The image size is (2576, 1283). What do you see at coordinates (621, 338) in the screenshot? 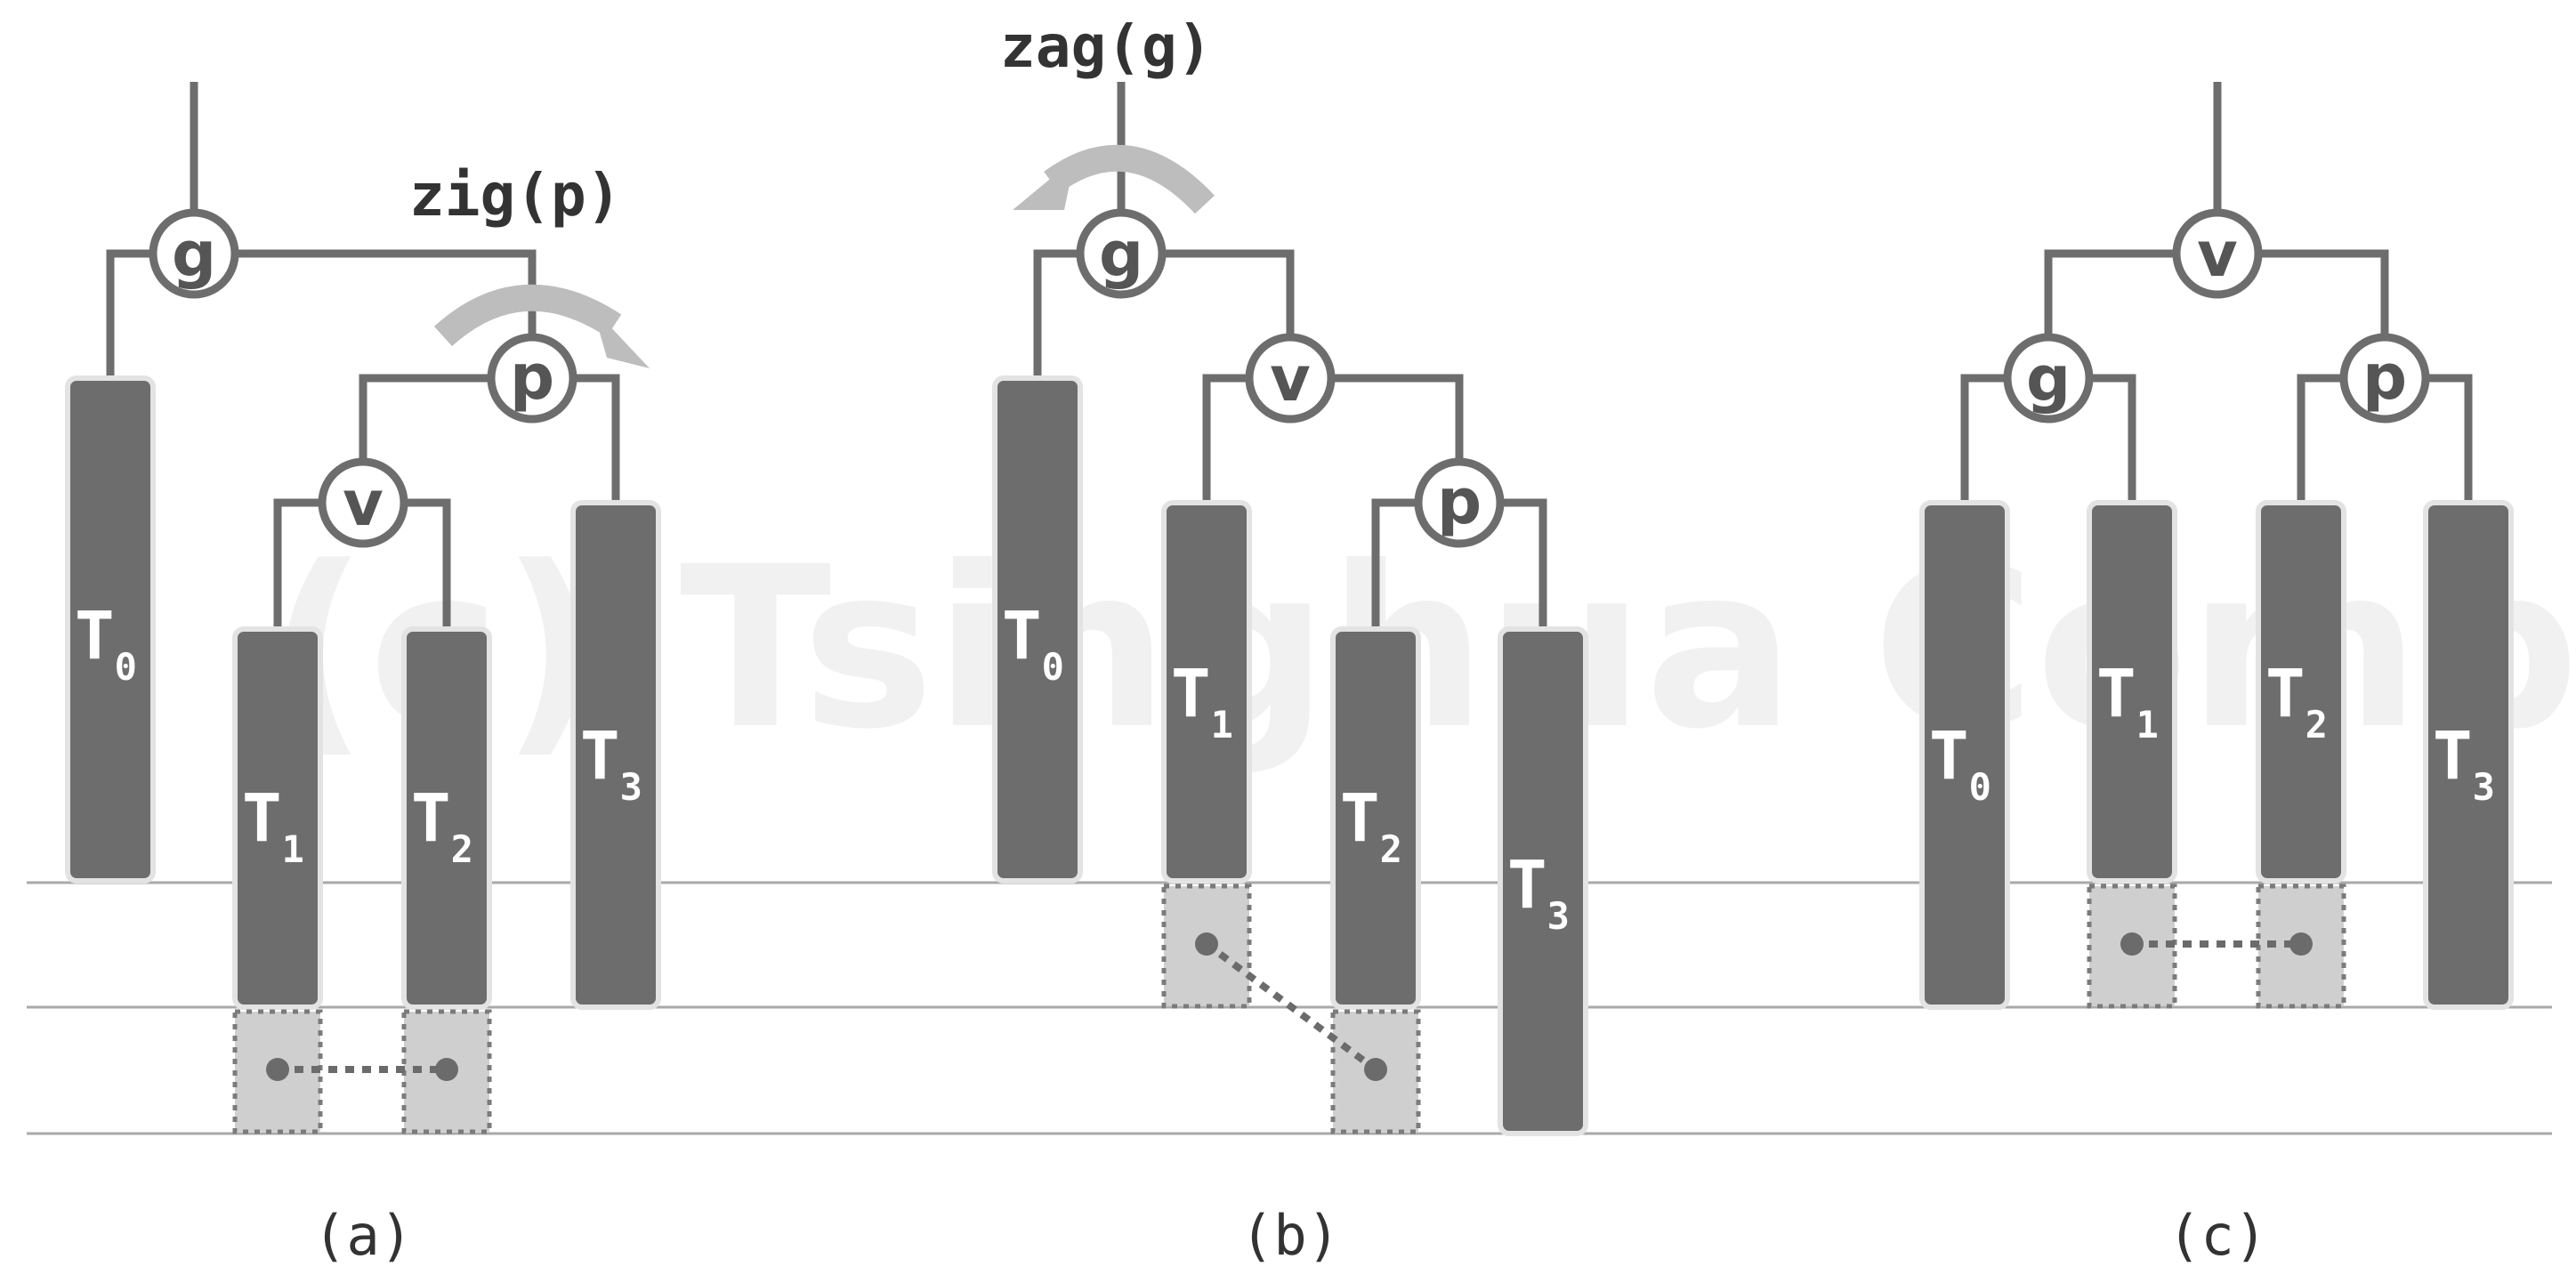
I see `rotation-arrowhead-zig` at bounding box center [621, 338].